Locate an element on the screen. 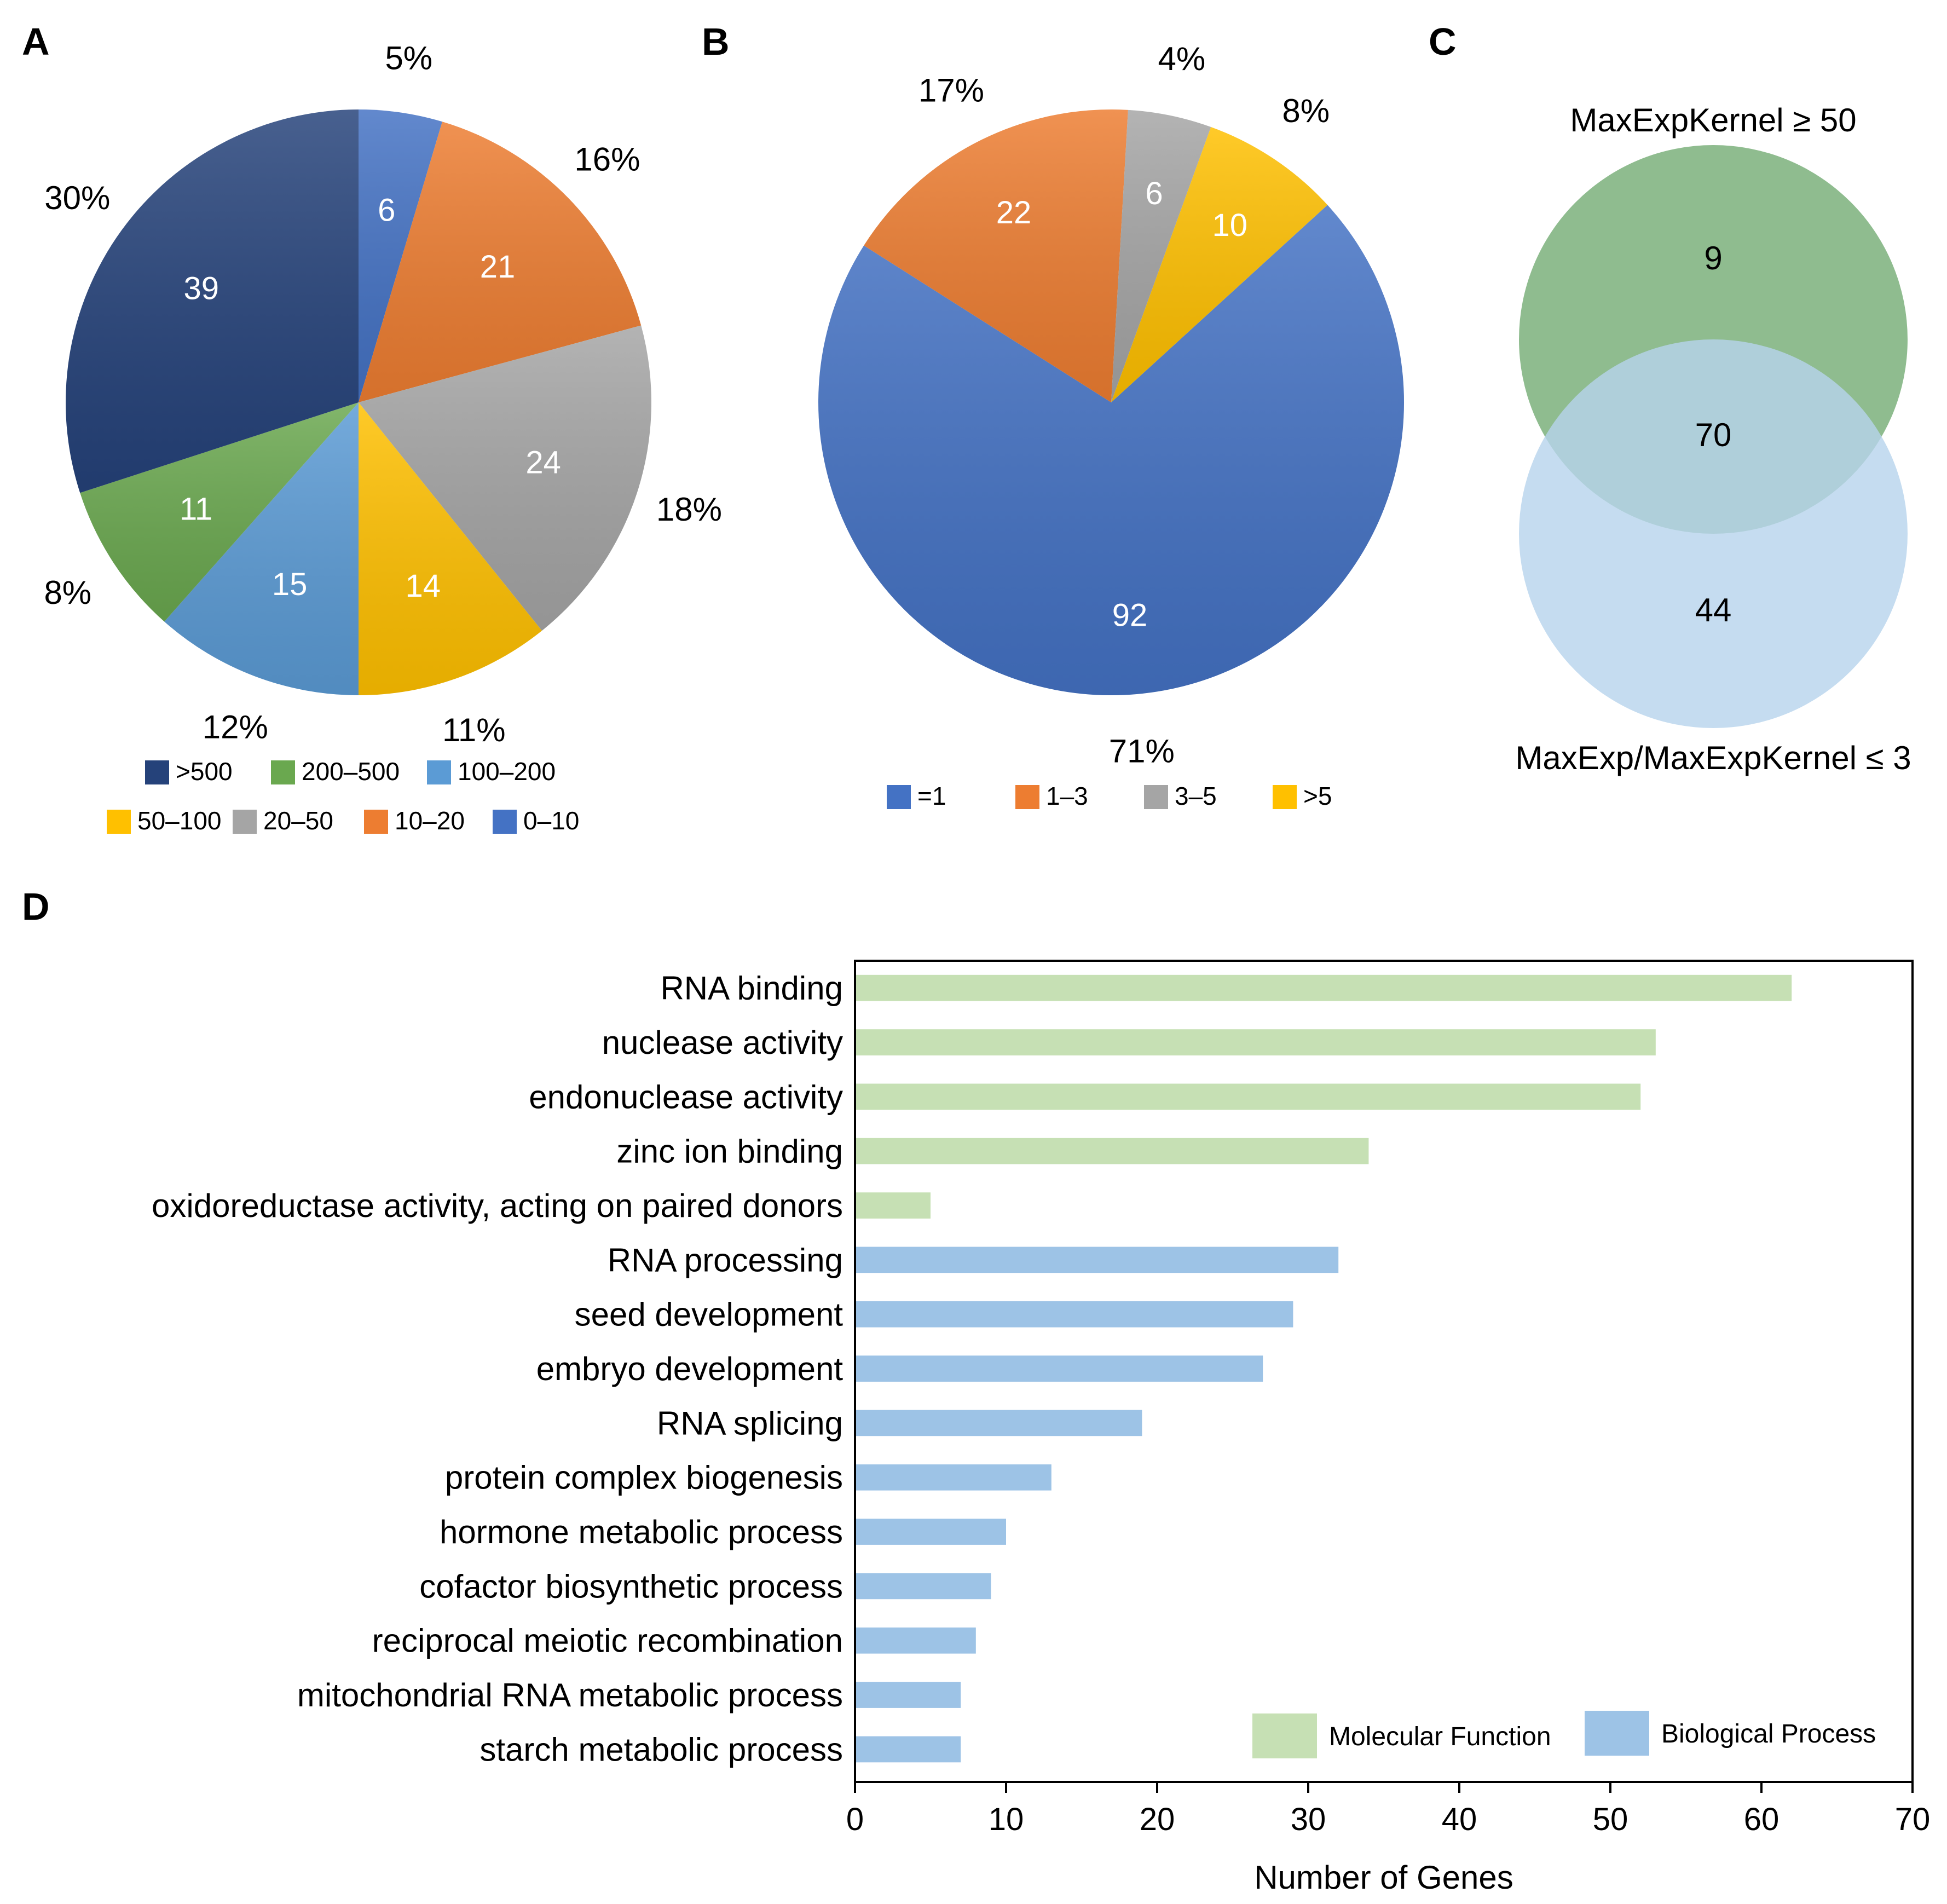  bar-seed-development is located at coordinates (1074, 1314).